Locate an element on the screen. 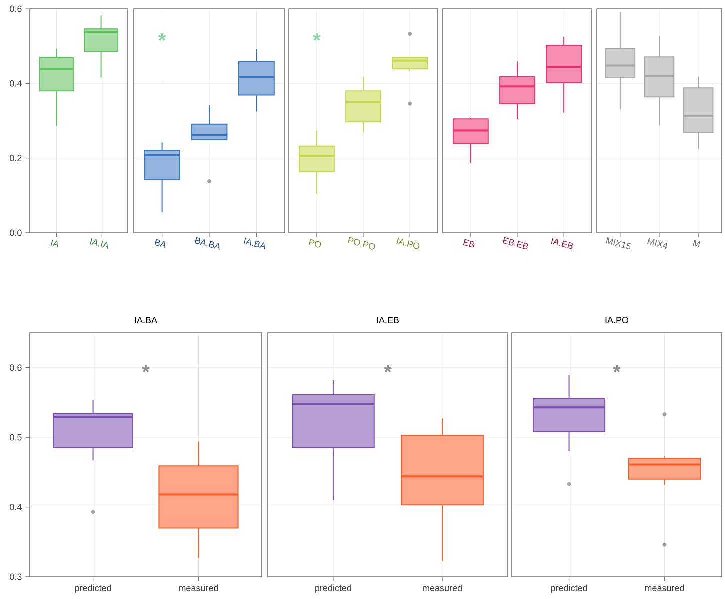  x-tick-label: PO.PO is located at coordinates (362, 243).